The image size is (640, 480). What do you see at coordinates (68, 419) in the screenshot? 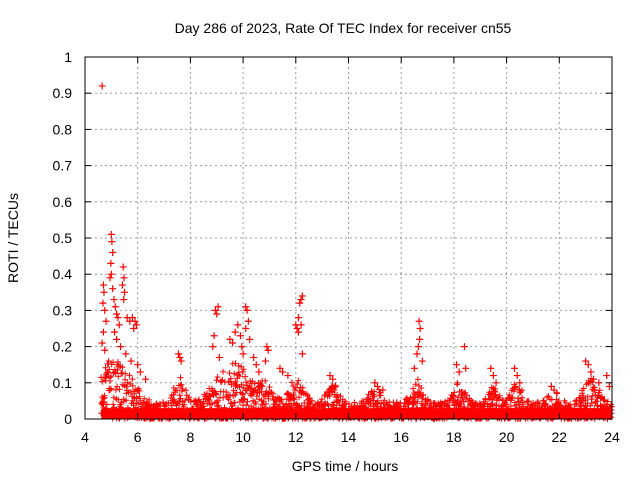
I see `y-tick-label: 0` at bounding box center [68, 419].